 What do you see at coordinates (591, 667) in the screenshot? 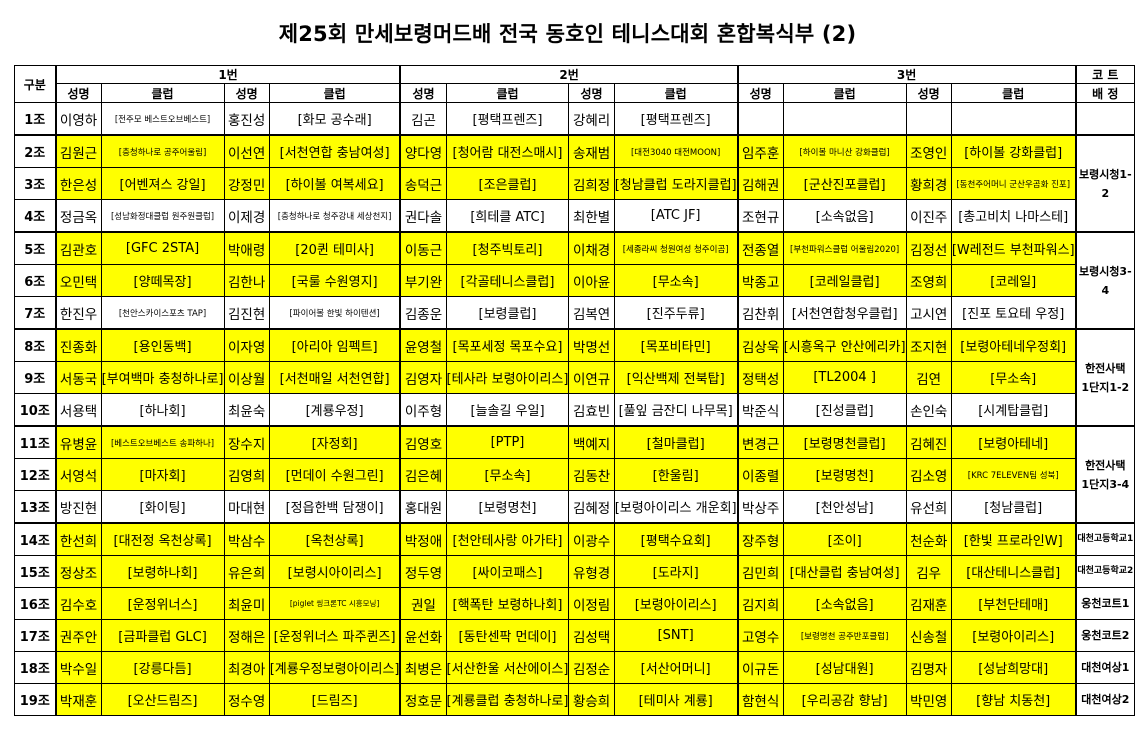
I see `player-name: 김정순` at bounding box center [591, 667].